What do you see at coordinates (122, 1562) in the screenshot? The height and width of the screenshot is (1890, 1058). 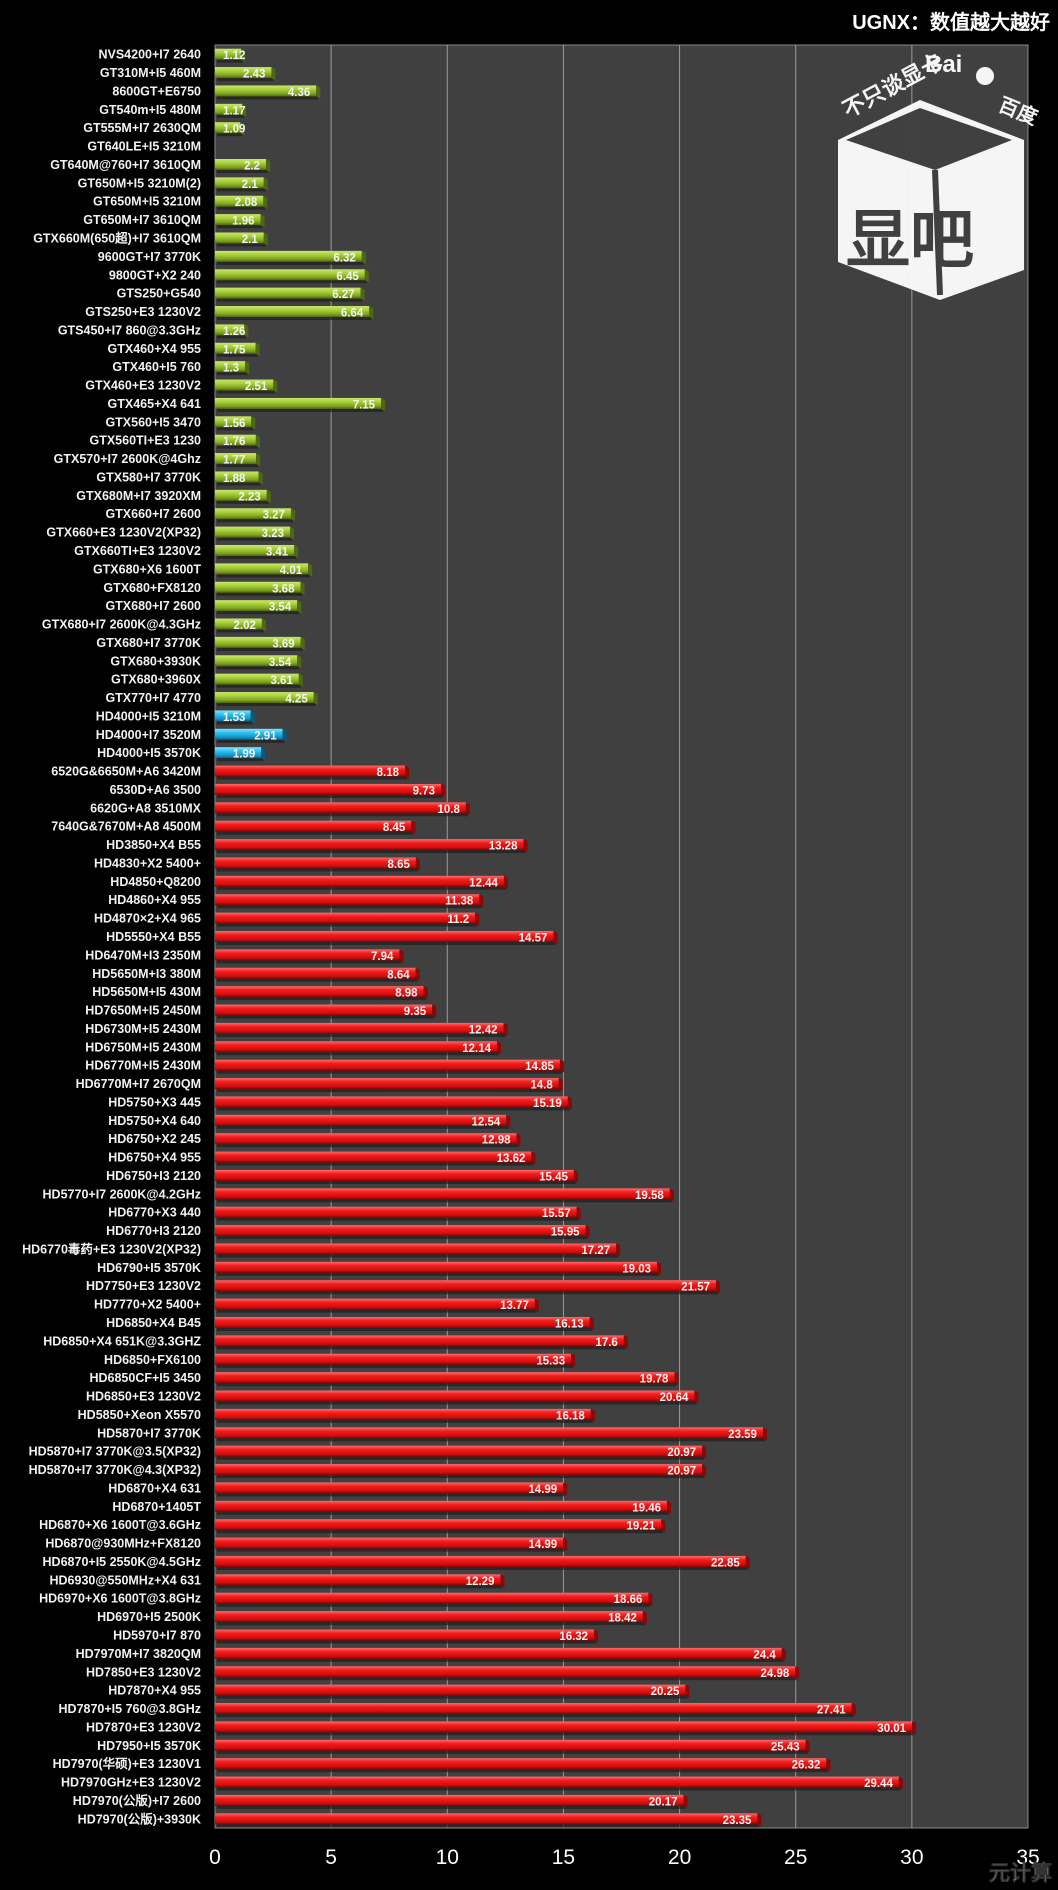 I see `category-label: HD6870+I5 2550K@4.5GHz` at bounding box center [122, 1562].